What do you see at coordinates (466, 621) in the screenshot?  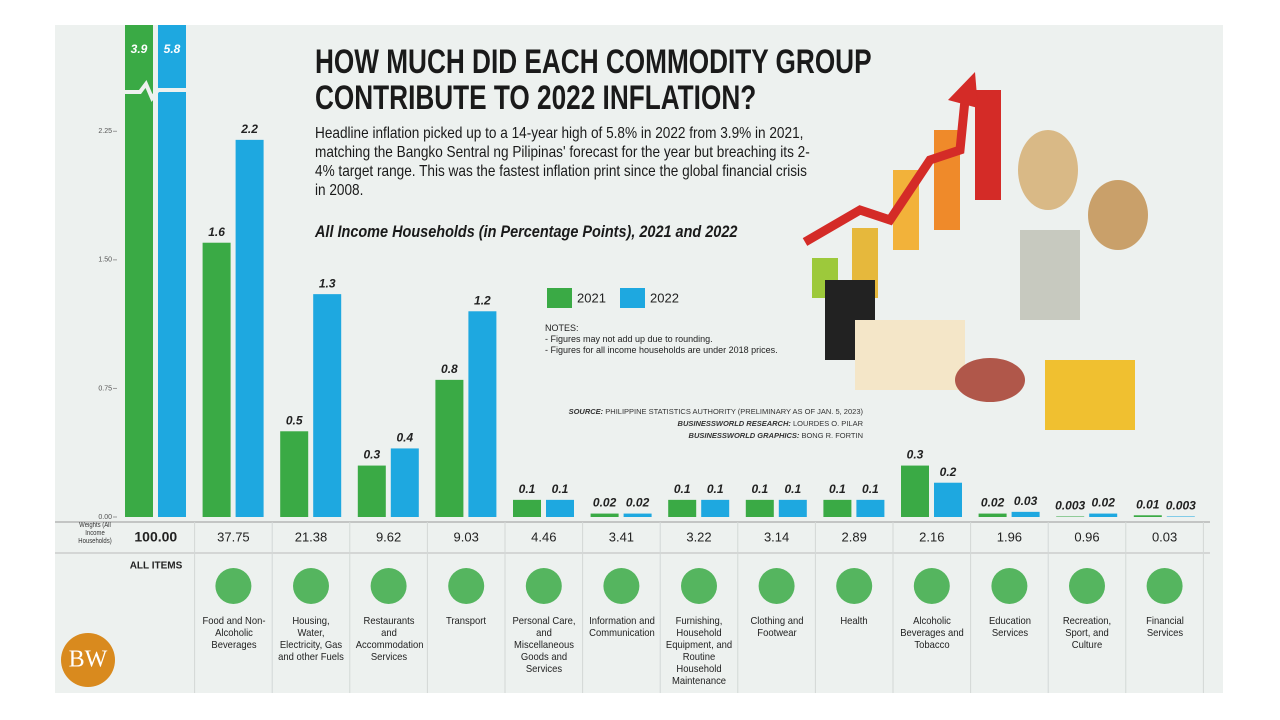 I see `x-tick-label: Transport` at bounding box center [466, 621].